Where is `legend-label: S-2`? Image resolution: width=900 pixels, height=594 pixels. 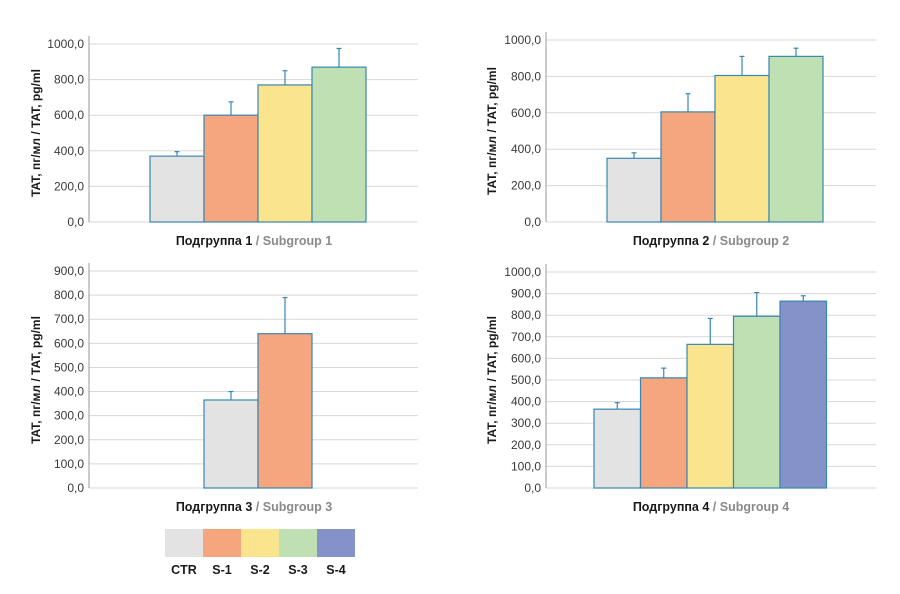
legend-label: S-2 is located at coordinates (260, 570).